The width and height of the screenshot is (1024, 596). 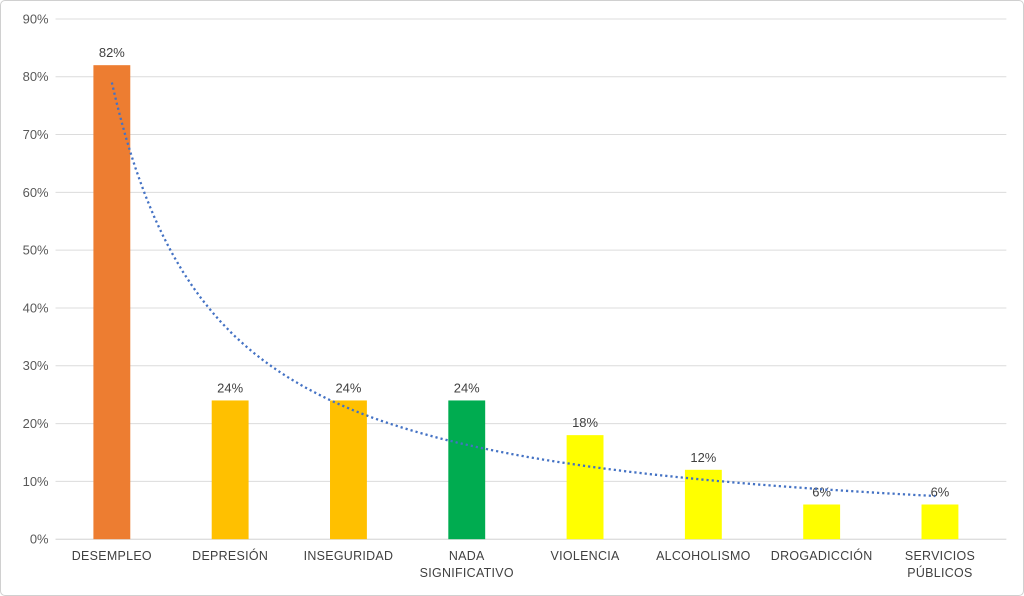 I want to click on y-tick-label: 50%, so click(x=36, y=250).